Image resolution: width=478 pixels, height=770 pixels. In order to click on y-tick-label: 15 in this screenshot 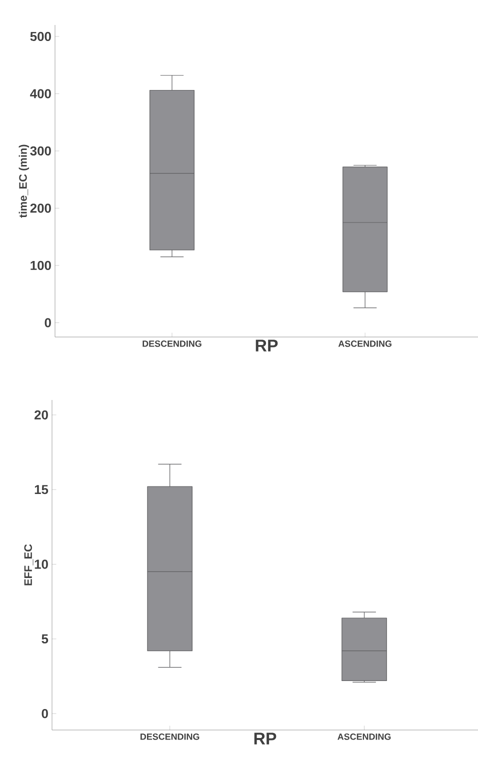, I will do `click(41, 489)`.